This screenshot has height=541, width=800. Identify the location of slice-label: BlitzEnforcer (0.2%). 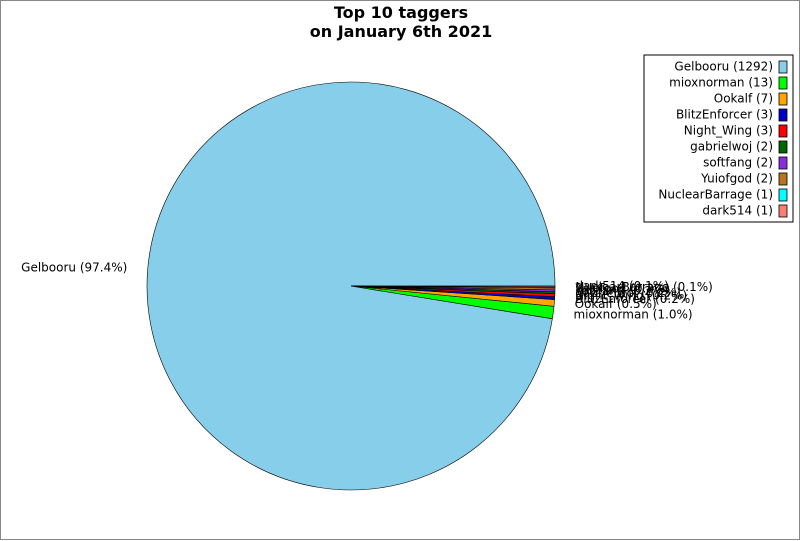
(635, 299).